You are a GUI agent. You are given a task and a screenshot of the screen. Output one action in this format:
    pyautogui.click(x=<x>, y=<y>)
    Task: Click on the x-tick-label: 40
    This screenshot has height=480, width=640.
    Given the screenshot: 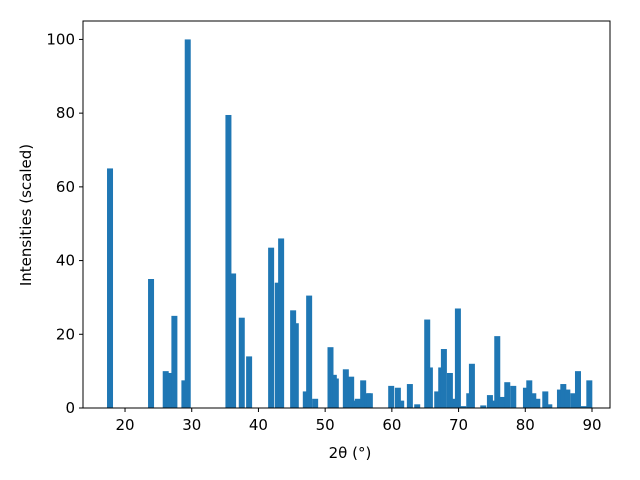 What is the action you would take?
    pyautogui.click(x=258, y=425)
    